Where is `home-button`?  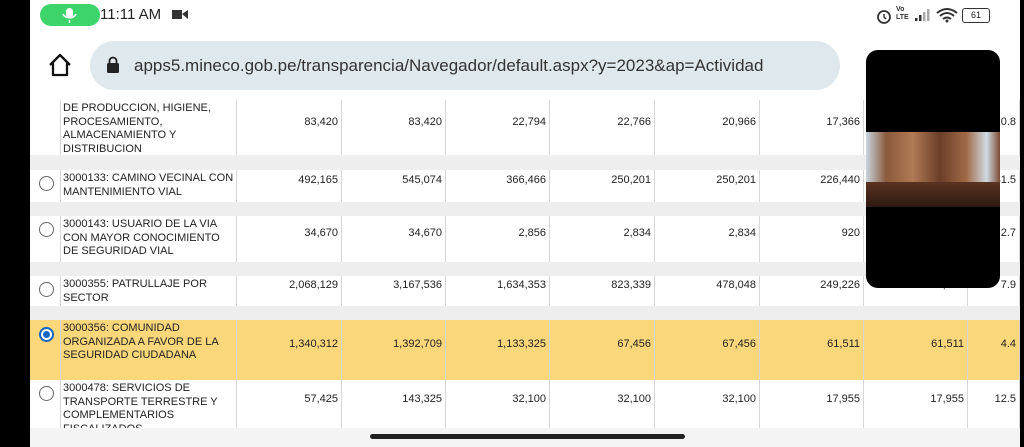 home-button is located at coordinates (60, 65).